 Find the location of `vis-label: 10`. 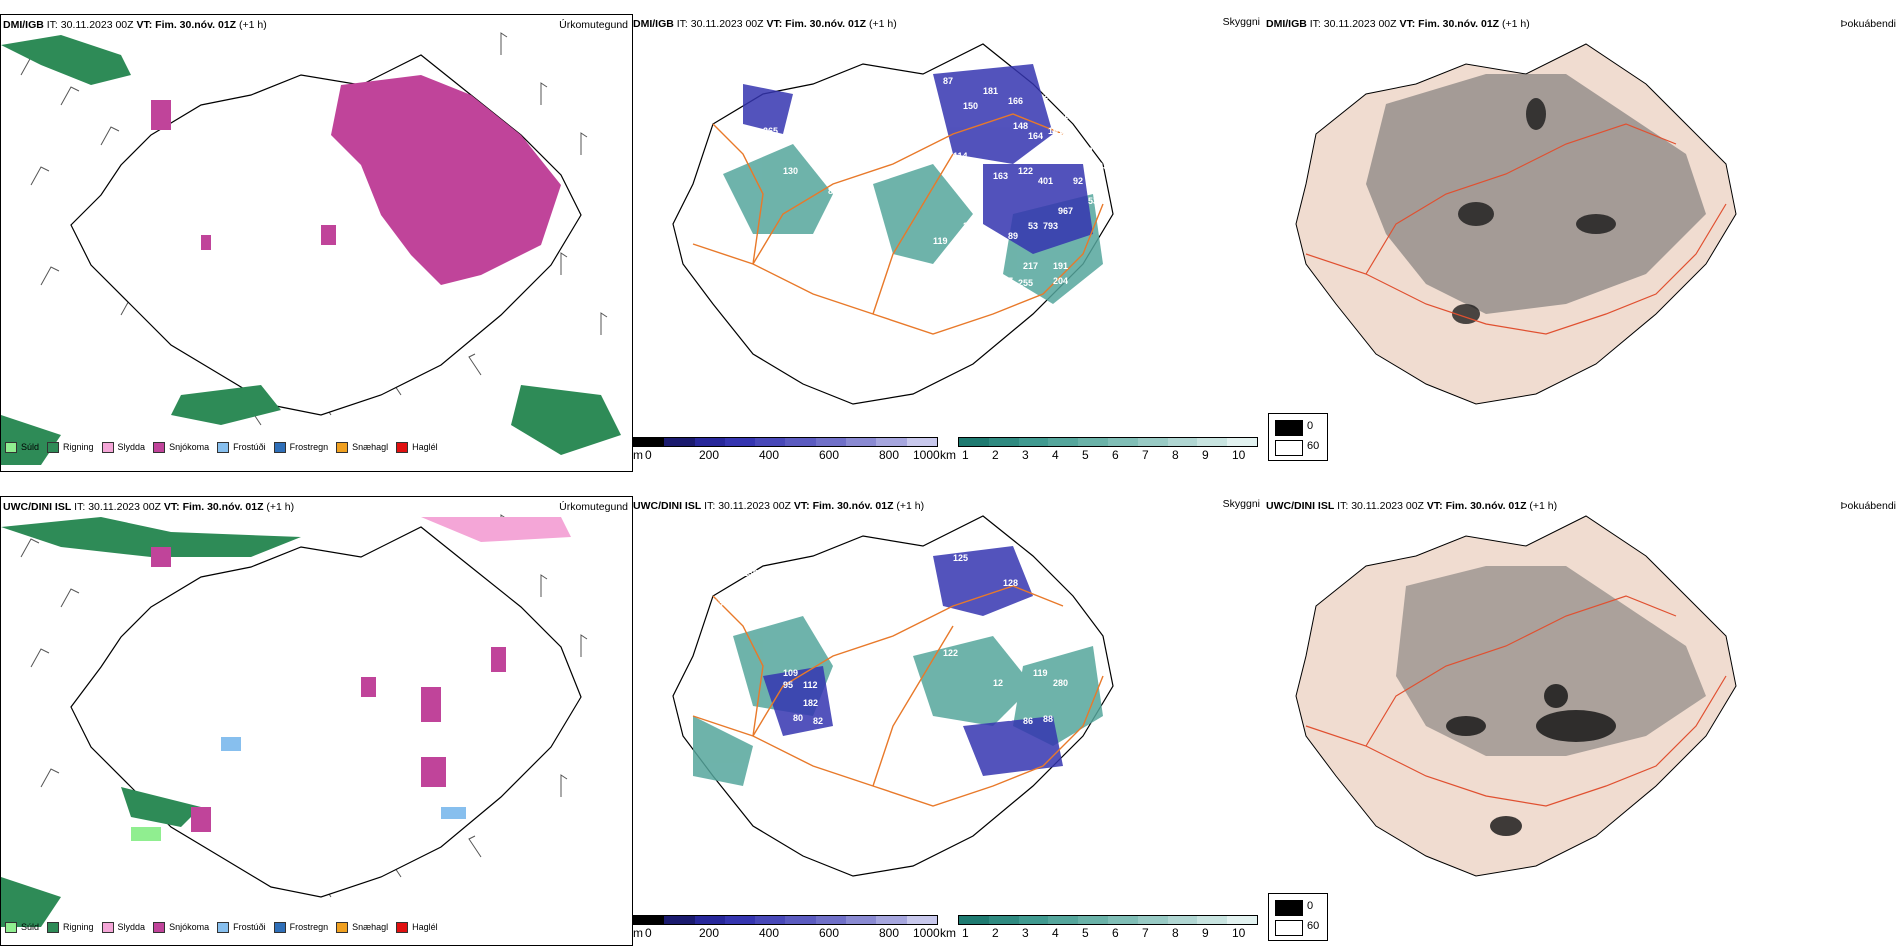

vis-label: 10 is located at coordinates (838, 713).